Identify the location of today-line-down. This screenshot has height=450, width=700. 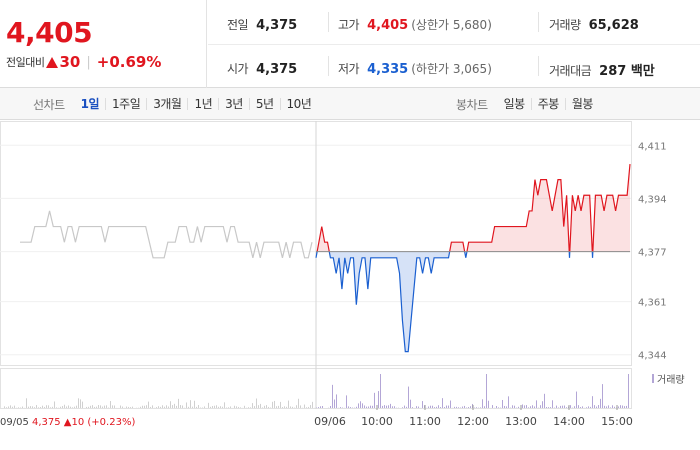
(454, 302).